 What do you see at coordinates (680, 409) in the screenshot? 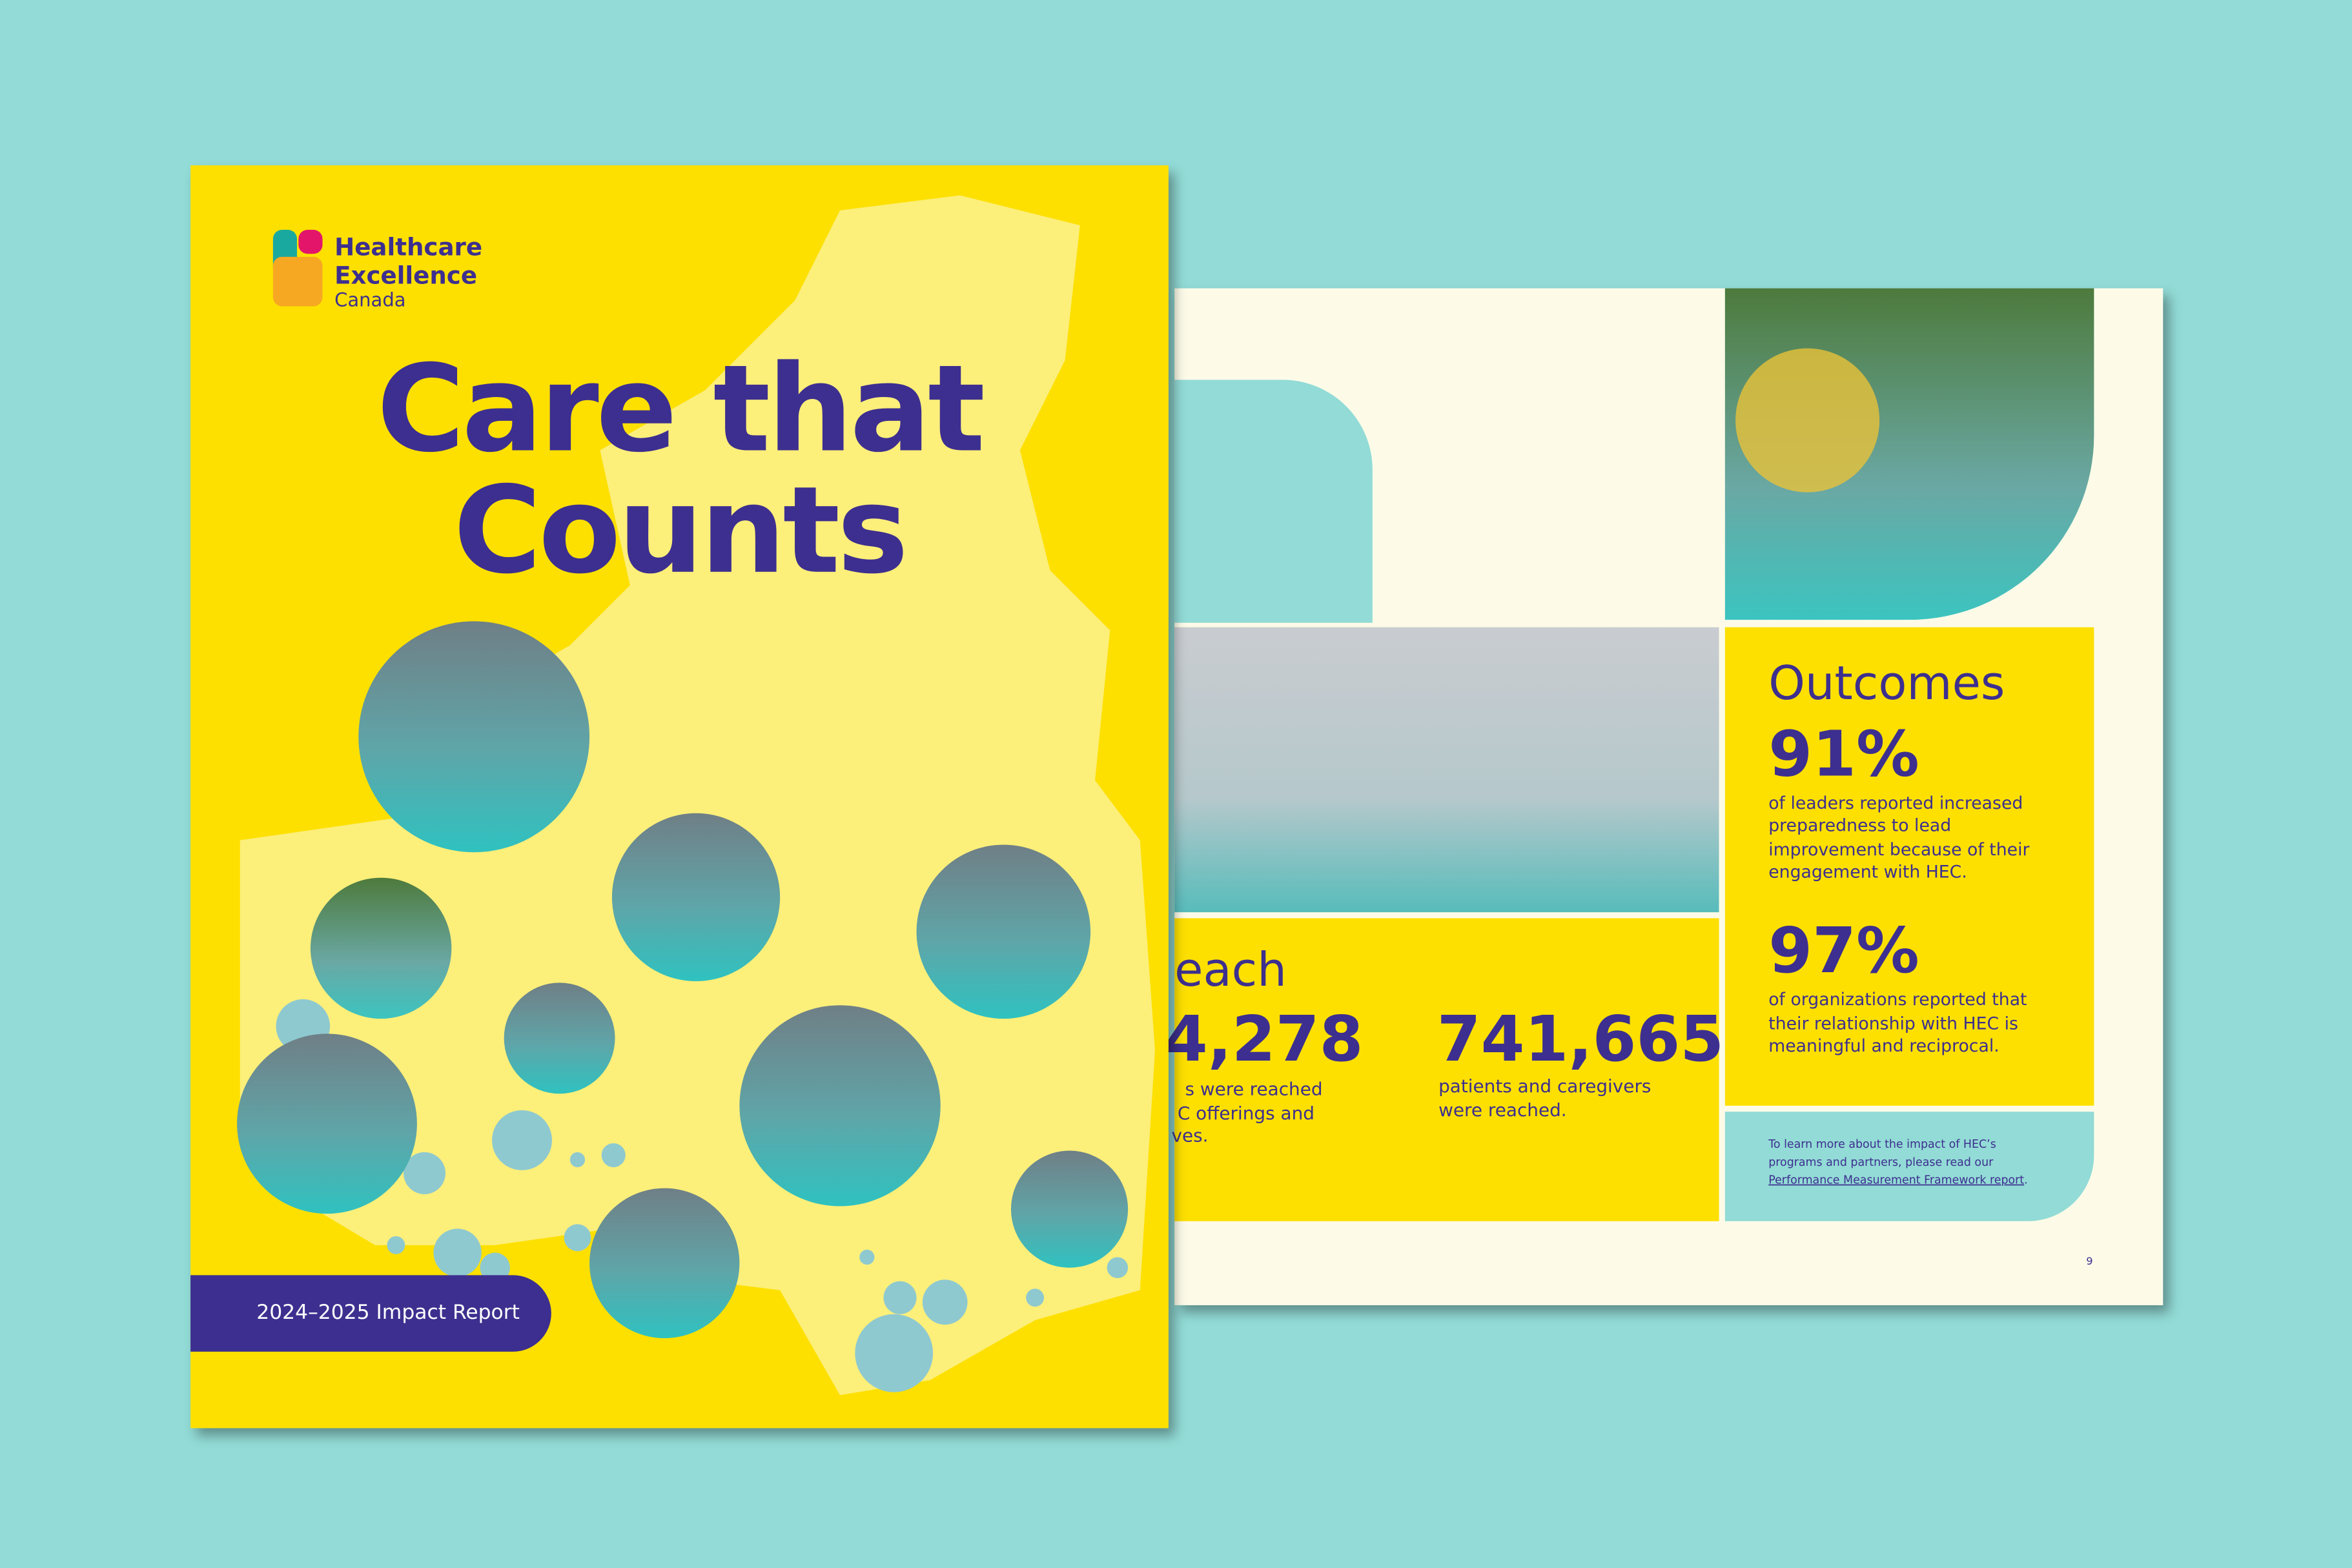
I see `cover-title: Care that` at bounding box center [680, 409].